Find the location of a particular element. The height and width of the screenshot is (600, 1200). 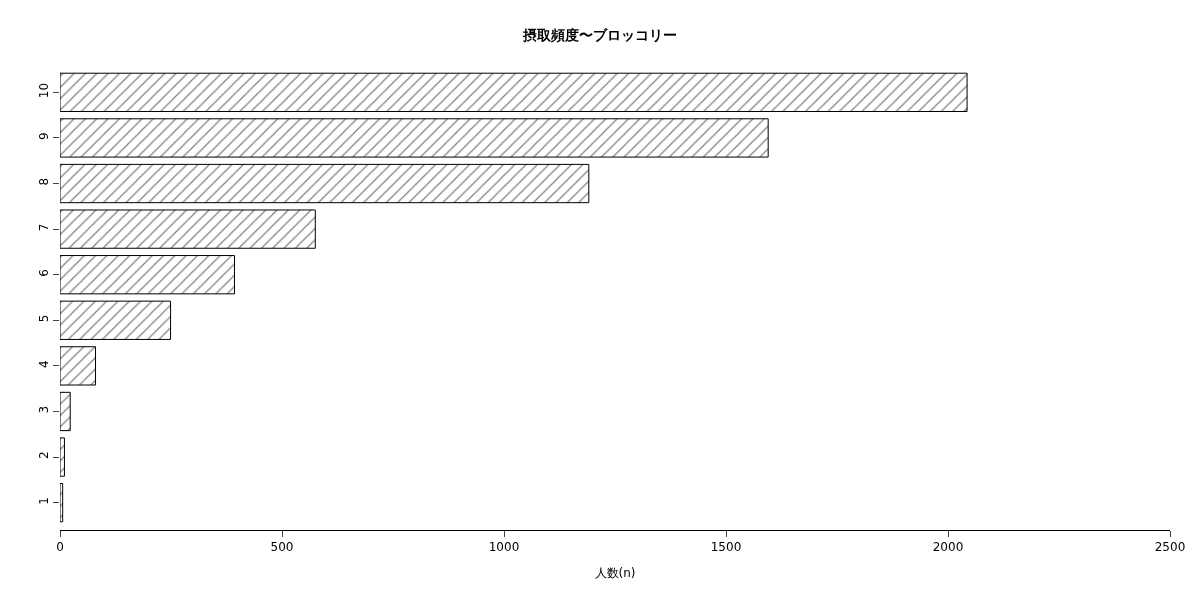

y-tick-label: 10 is located at coordinates (44, 90).